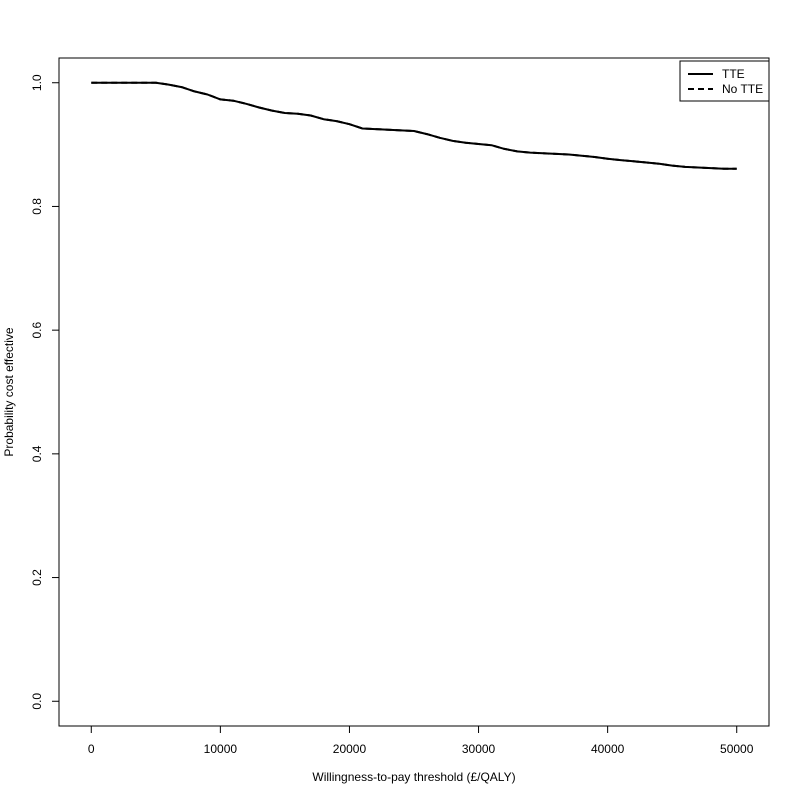  I want to click on legend-label-tte: TTE, so click(733, 74).